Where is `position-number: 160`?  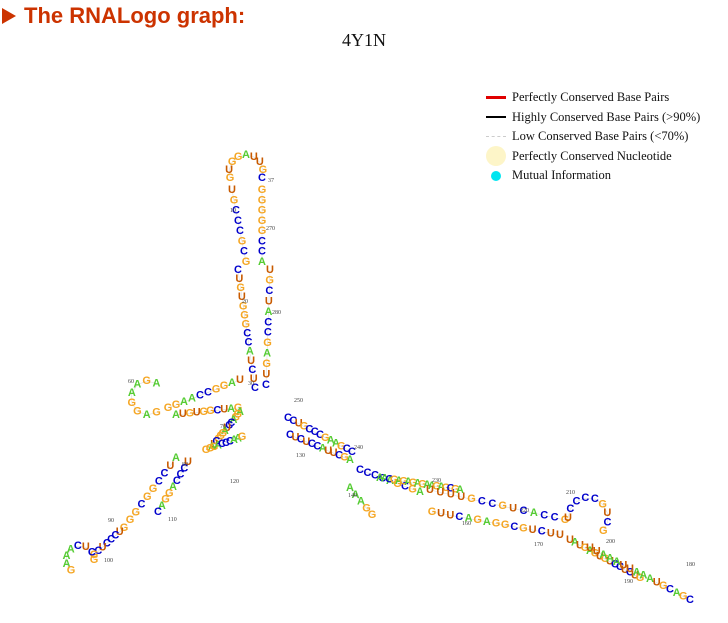
position-number: 160 is located at coordinates (466, 524).